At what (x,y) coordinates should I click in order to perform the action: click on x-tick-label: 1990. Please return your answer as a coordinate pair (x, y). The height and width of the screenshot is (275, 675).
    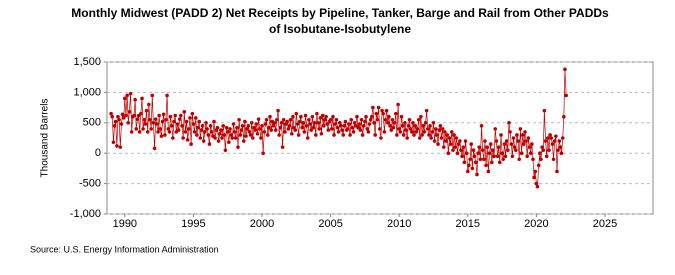
    Looking at the image, I should click on (125, 224).